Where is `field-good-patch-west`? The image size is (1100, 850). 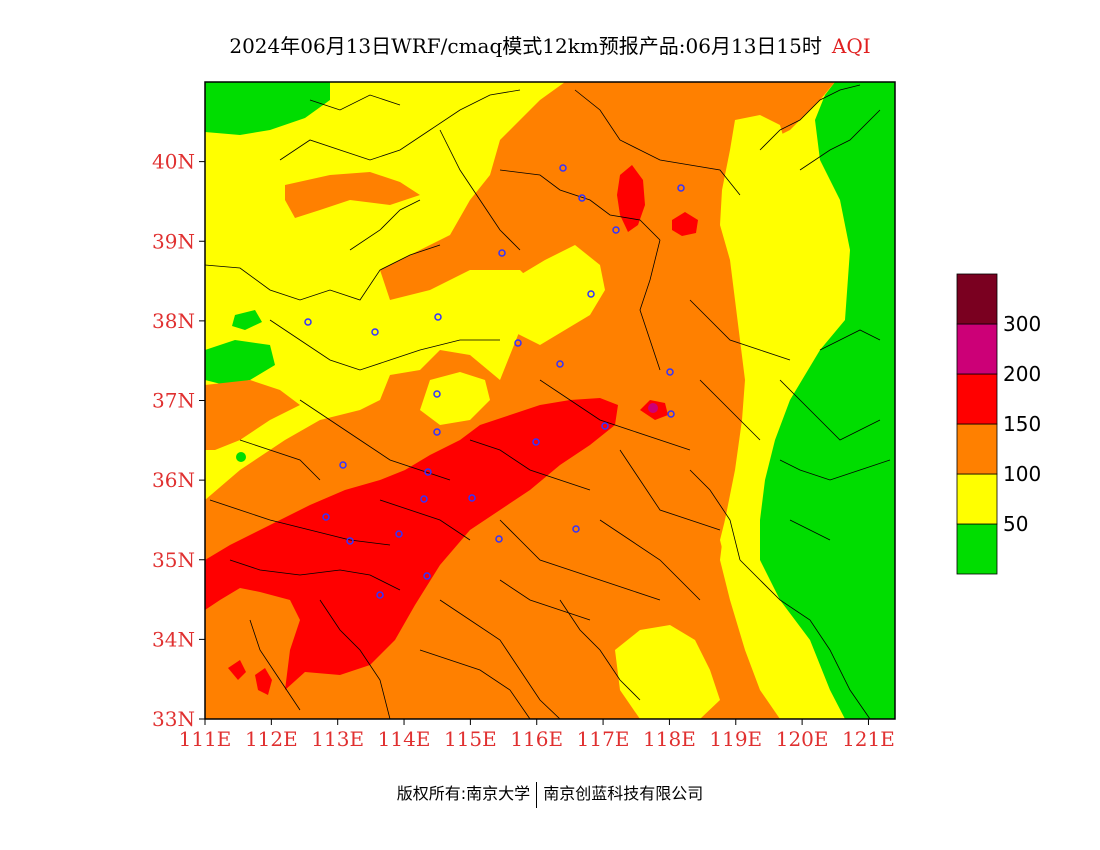
field-good-patch-west is located at coordinates (240, 362).